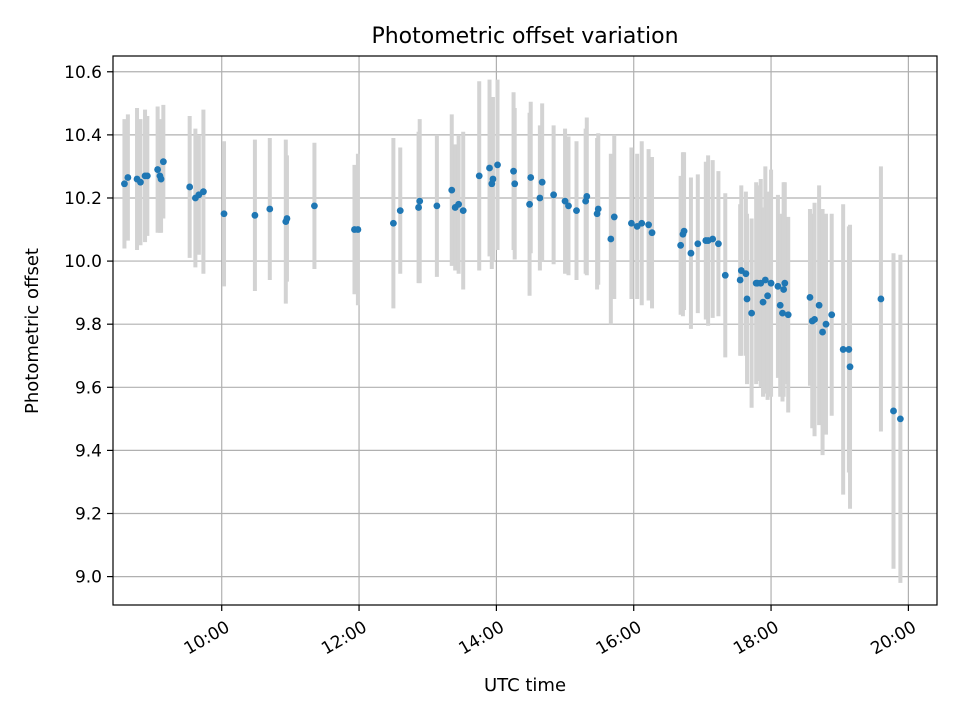 This screenshot has width=960, height=720. Describe the element at coordinates (88, 578) in the screenshot. I see `y-tick-label: 9.0` at that location.